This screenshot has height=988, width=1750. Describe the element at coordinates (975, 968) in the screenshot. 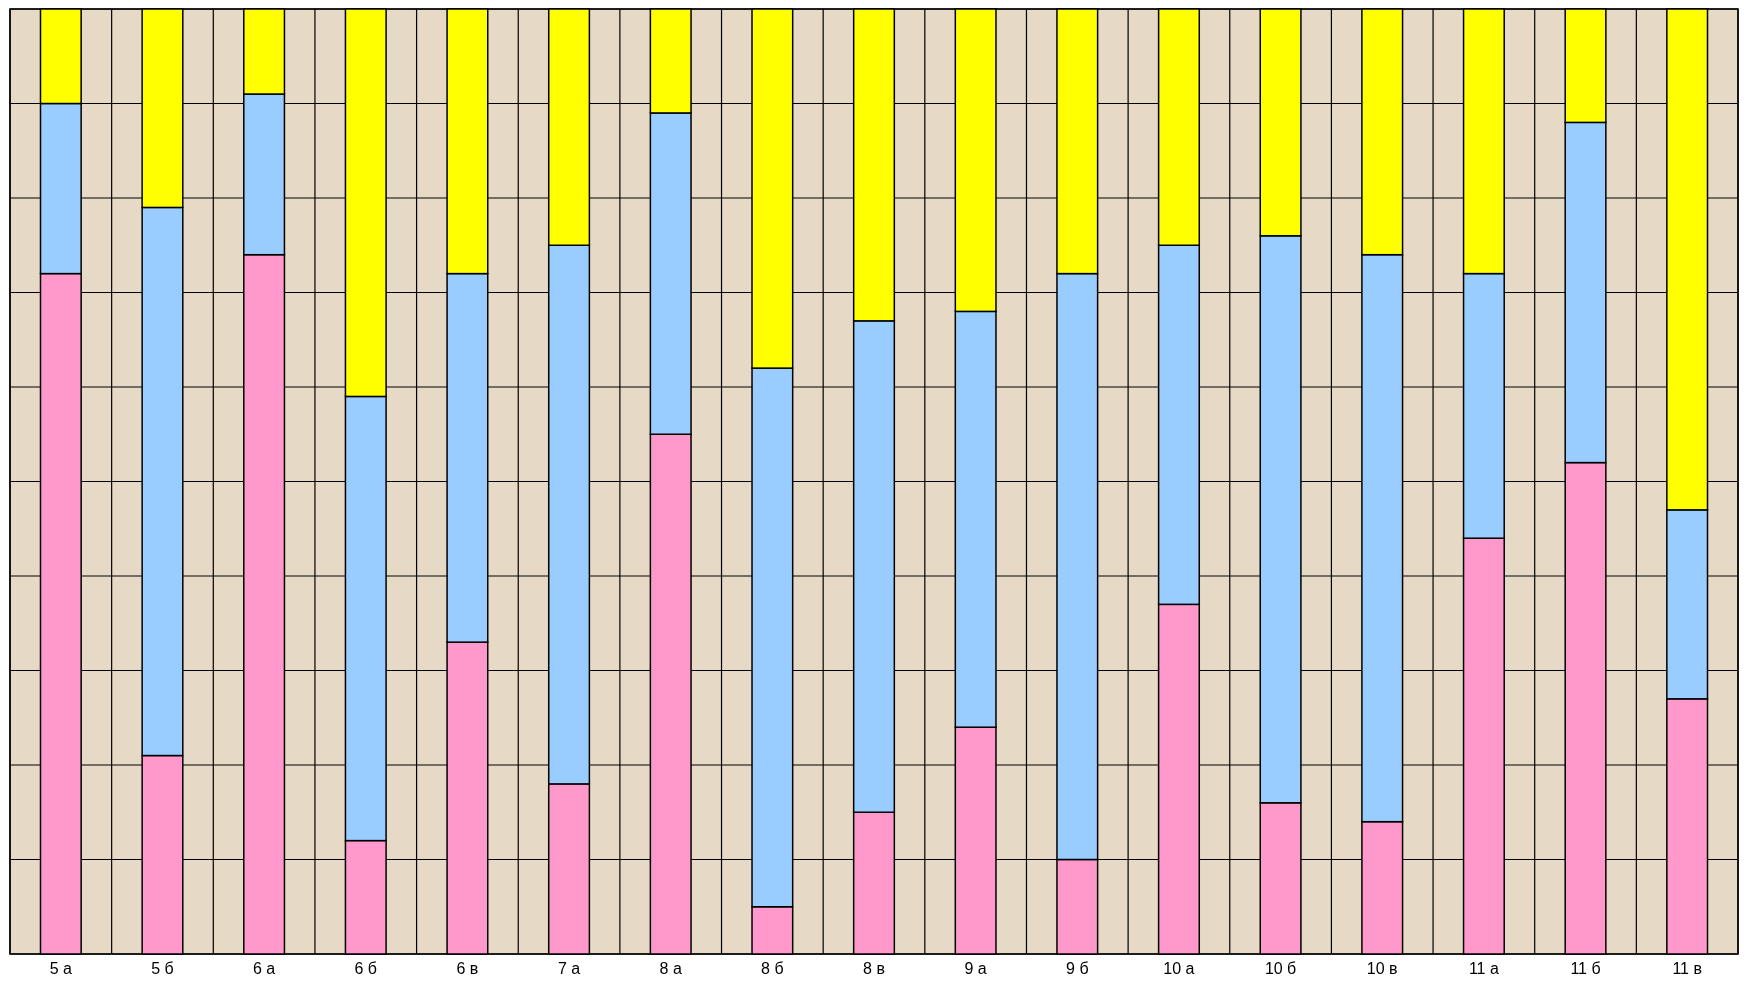

I see `x-tick-label: 9 а` at that location.